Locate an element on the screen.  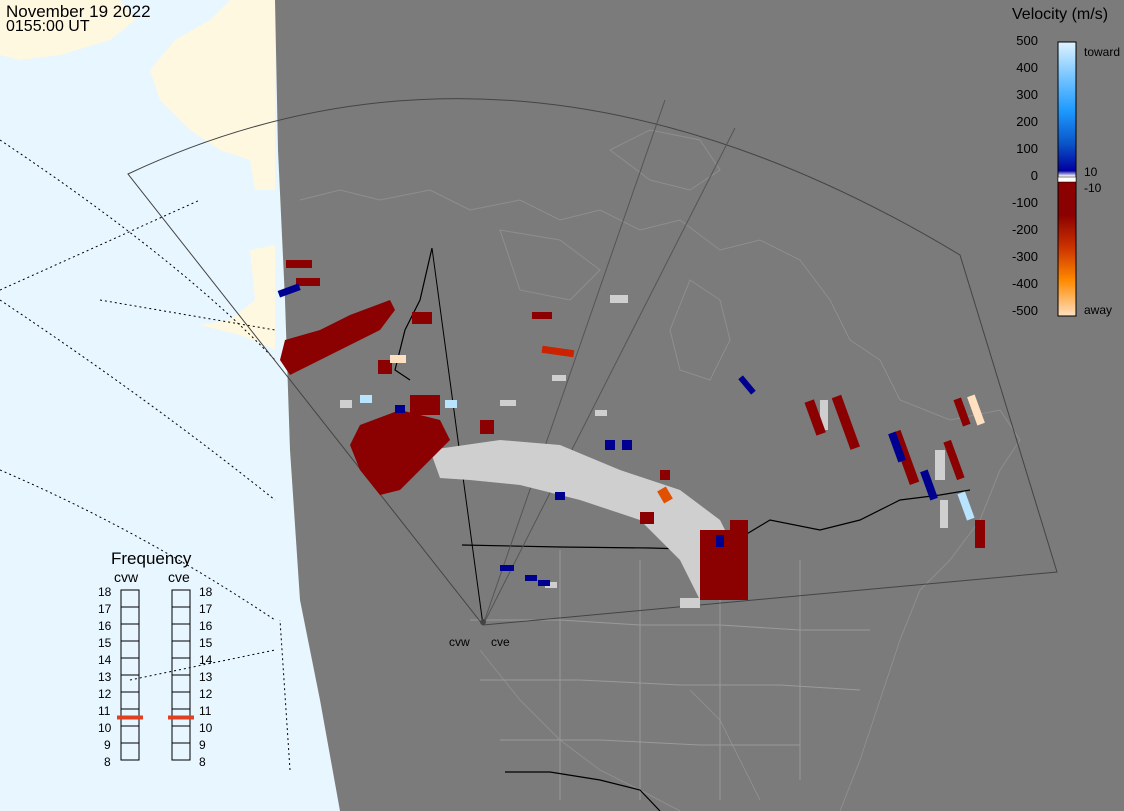
freq-num-left: 14 is located at coordinates (105, 660).